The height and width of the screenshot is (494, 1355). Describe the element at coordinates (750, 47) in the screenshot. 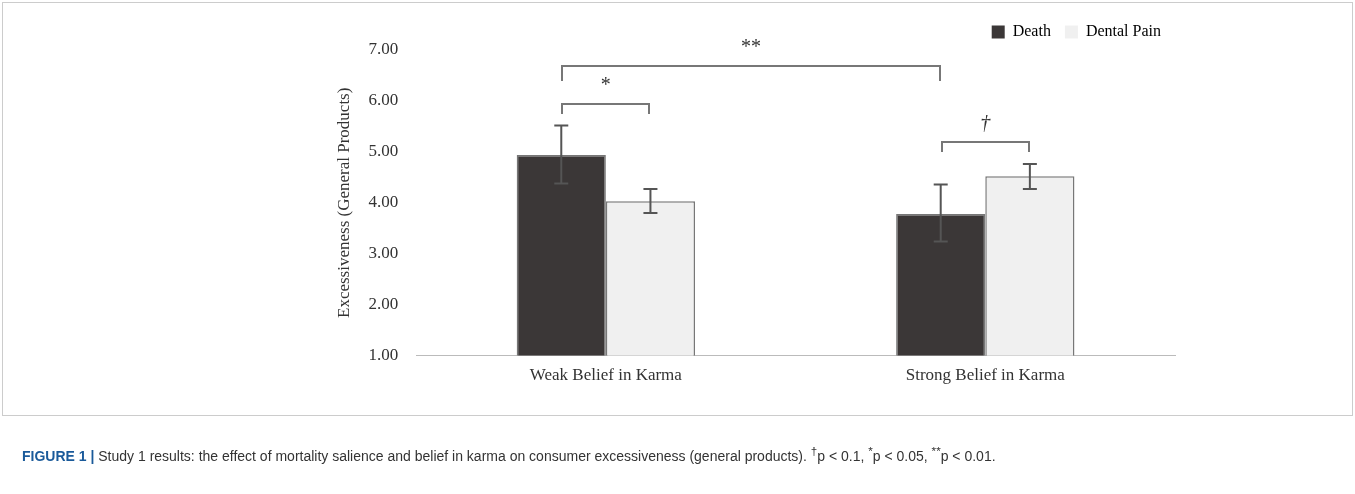

I see `annotation: **` at that location.